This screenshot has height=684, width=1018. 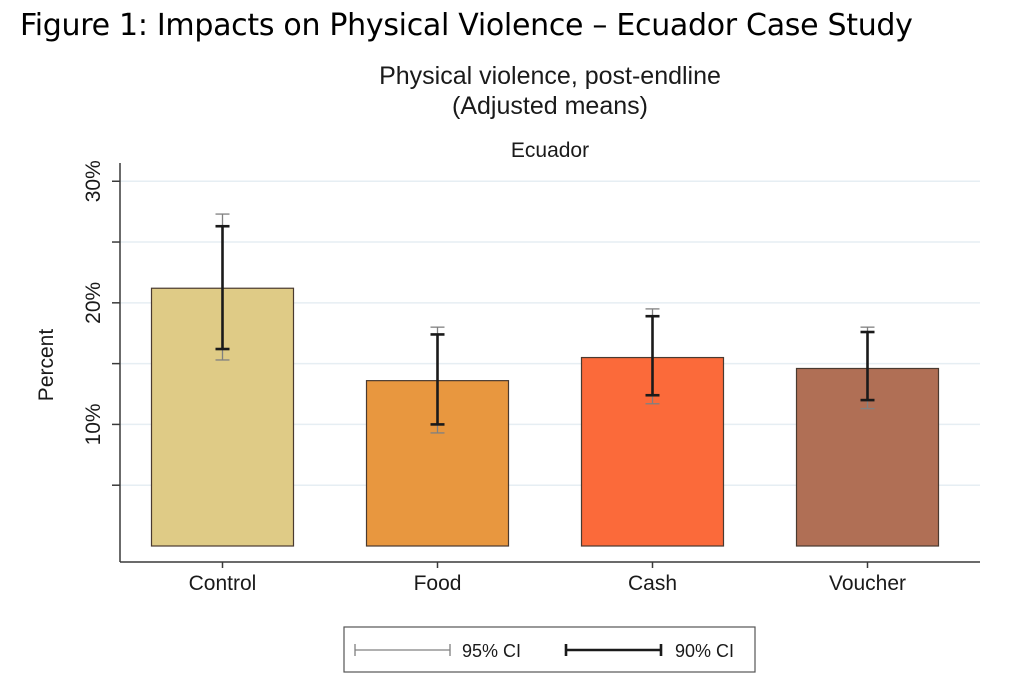 What do you see at coordinates (867, 583) in the screenshot?
I see `x-tick-label: Voucher` at bounding box center [867, 583].